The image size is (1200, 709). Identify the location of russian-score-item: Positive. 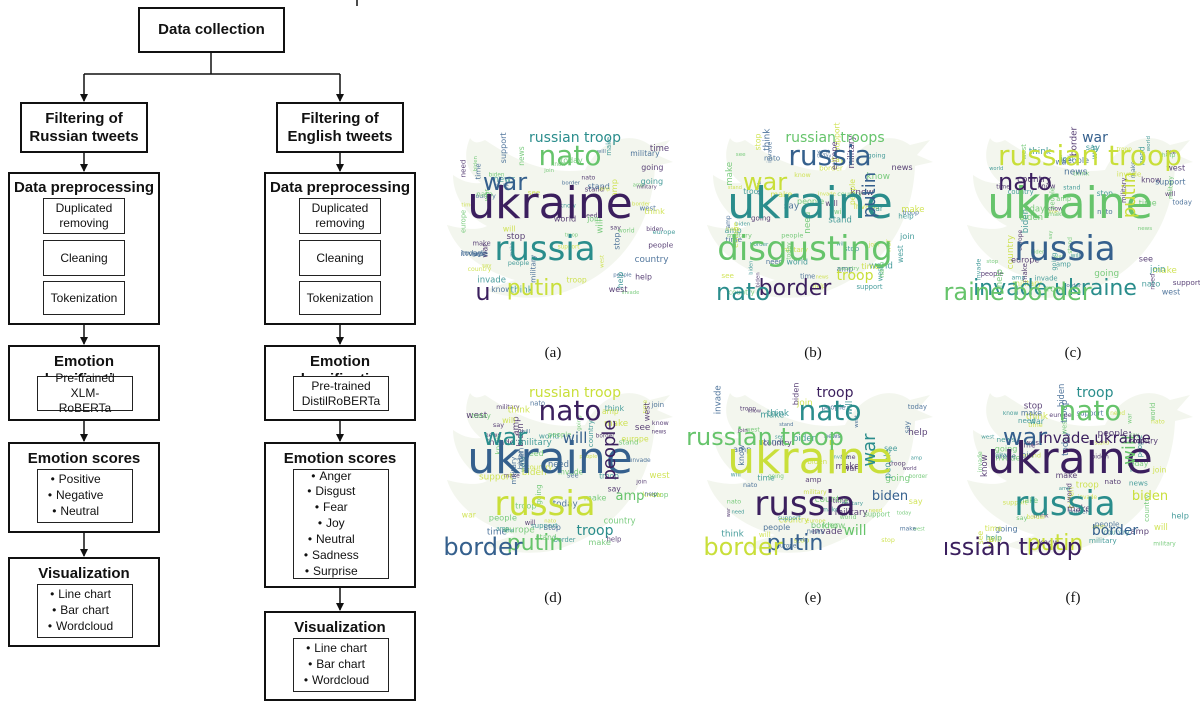
(73, 480).